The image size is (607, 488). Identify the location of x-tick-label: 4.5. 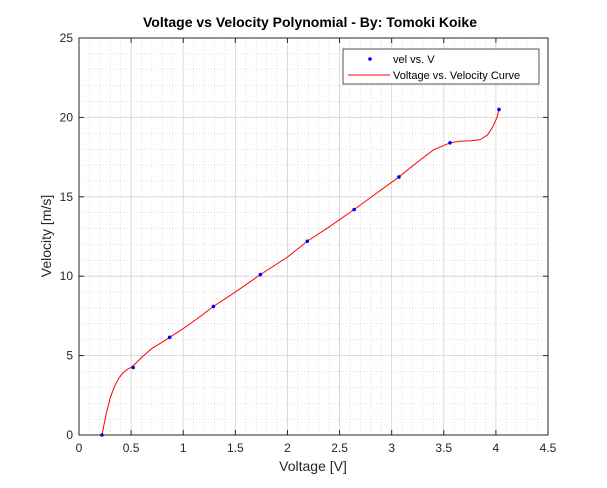
(548, 448).